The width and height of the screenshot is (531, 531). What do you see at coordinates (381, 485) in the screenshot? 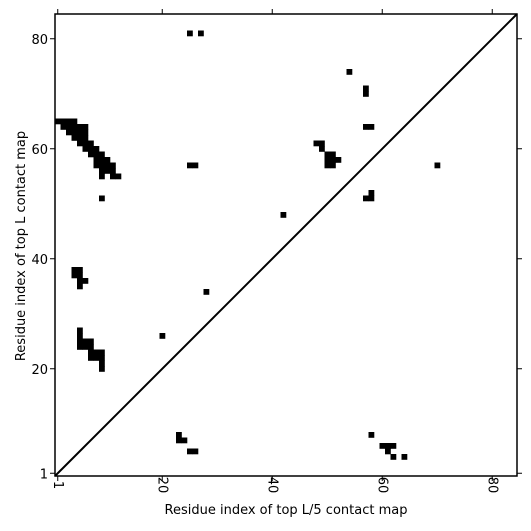
I see `x-tick-label: 60` at bounding box center [381, 485].